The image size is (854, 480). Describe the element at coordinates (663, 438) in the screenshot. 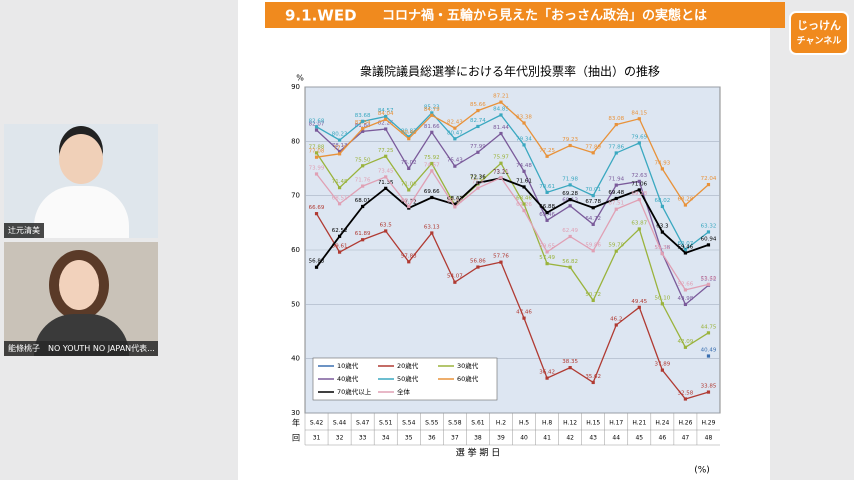

I see `x-tick-label: 46` at that location.